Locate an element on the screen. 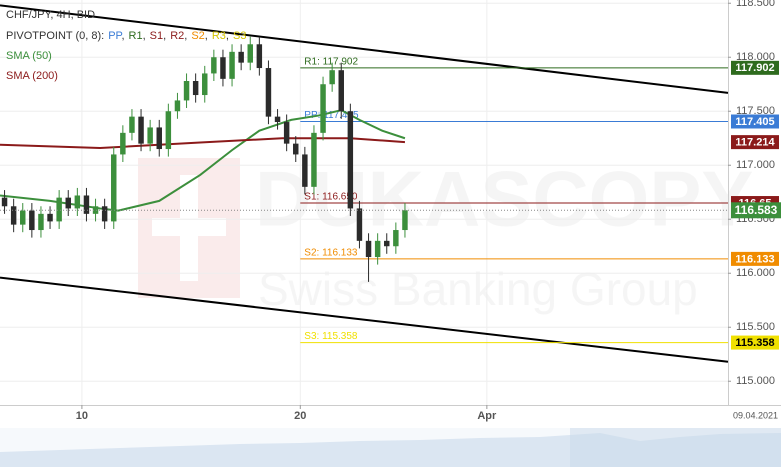 The image size is (781, 467). sma-line is located at coordinates (203, 143).